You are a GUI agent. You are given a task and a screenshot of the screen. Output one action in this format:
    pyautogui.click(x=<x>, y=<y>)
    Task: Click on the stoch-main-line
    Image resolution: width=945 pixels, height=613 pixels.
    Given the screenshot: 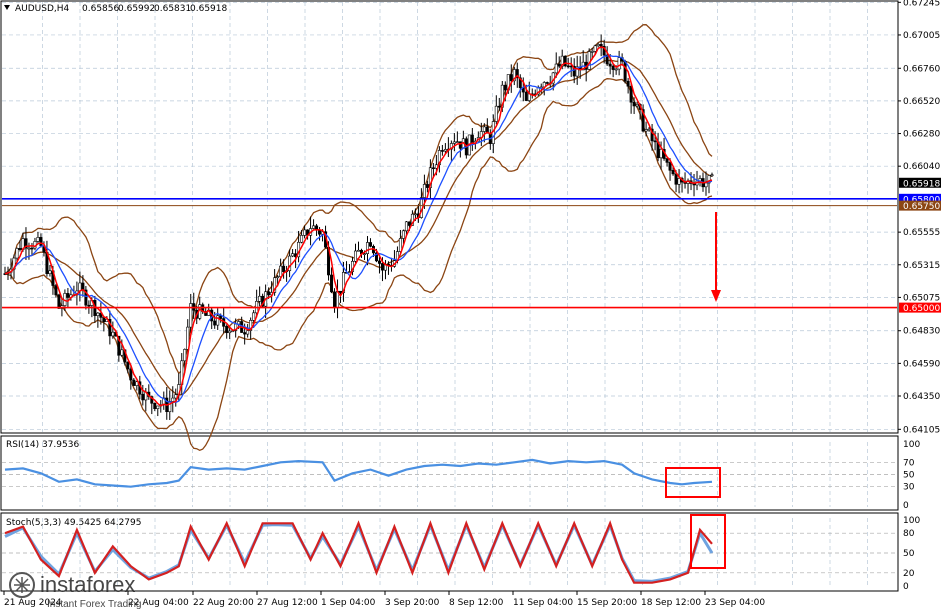 What is the action you would take?
    pyautogui.click(x=358, y=552)
    